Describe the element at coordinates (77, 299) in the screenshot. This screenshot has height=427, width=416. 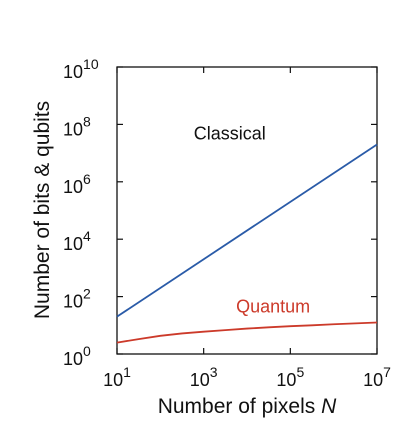
I see `y-tick-label: 10²` at that location.